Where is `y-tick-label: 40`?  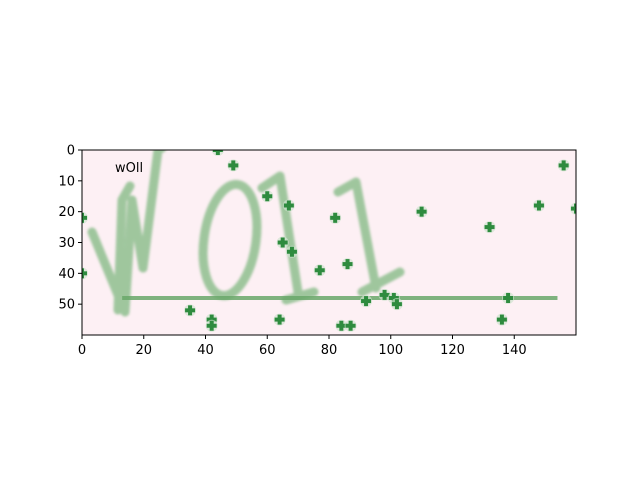 y-tick-label: 40 is located at coordinates (66, 274).